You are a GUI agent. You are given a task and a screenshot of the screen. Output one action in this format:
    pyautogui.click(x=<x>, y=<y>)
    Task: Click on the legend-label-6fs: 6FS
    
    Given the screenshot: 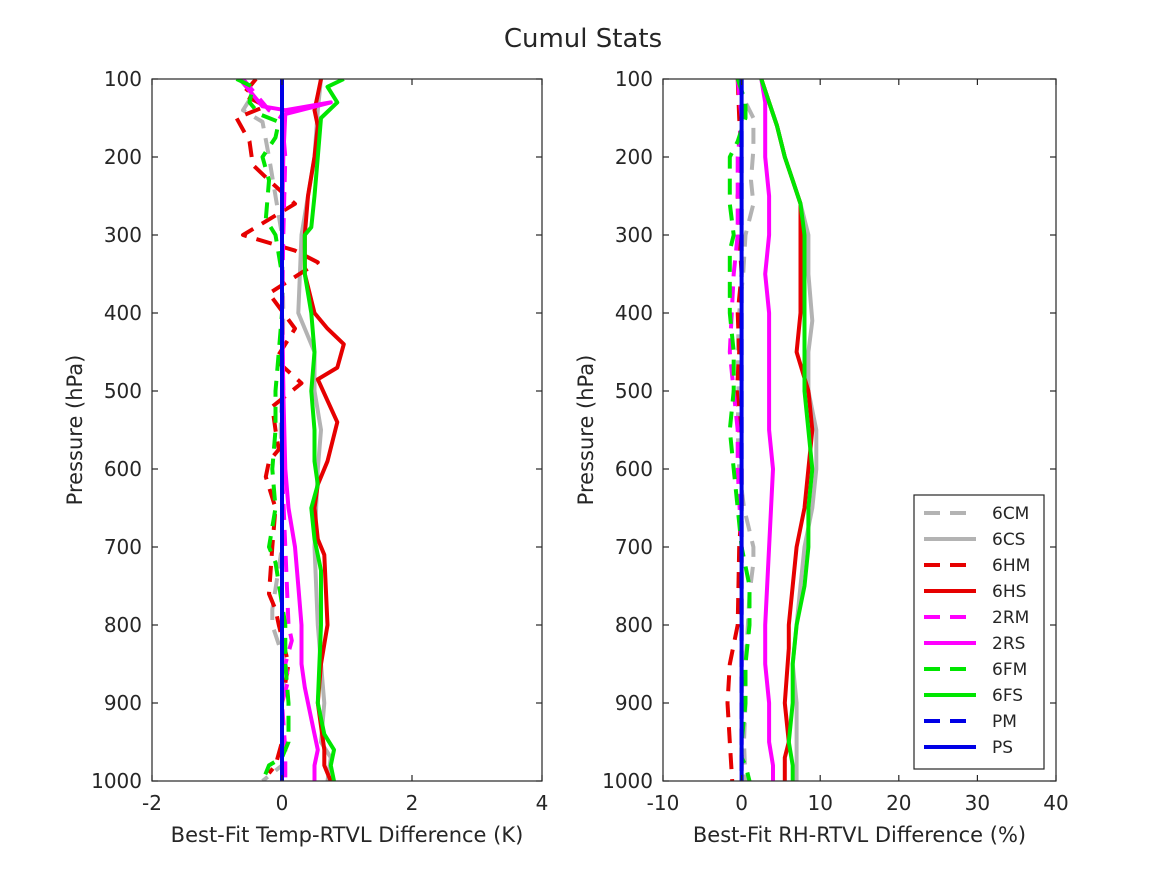 What is the action you would take?
    pyautogui.click(x=1007, y=696)
    